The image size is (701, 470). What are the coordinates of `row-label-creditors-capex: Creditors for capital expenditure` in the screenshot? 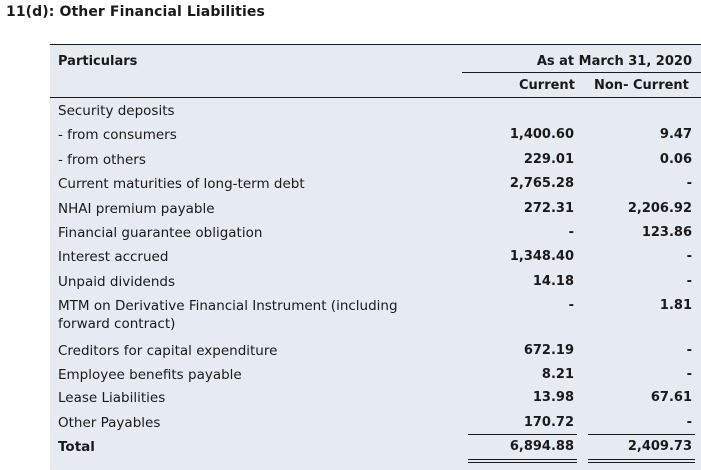 It's located at (168, 351).